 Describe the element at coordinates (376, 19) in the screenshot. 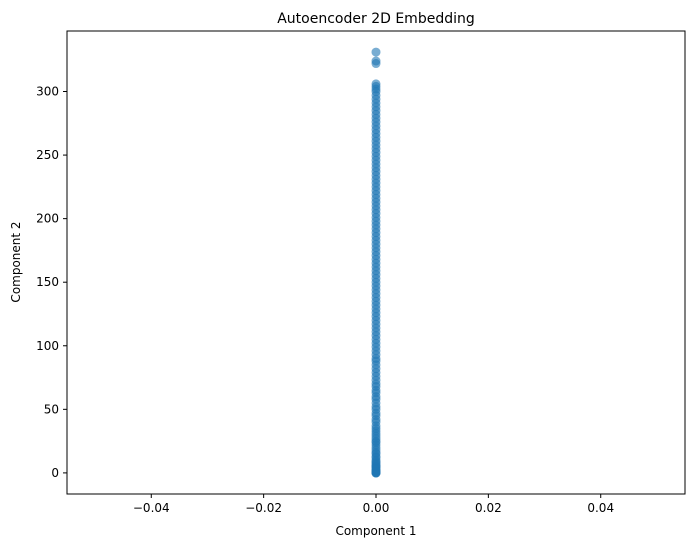

I see `chart-title: Autoencoder 2D Embedding` at that location.